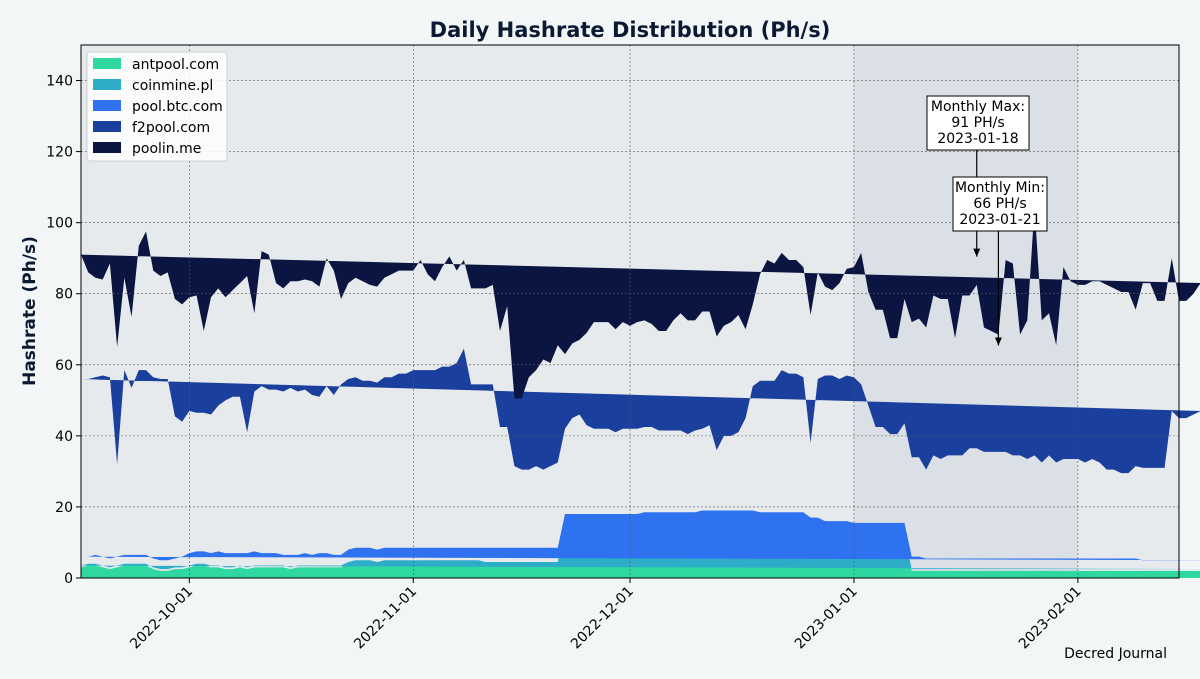  Describe the element at coordinates (999, 220) in the screenshot. I see `annotation-text: 2023-01-21` at that location.